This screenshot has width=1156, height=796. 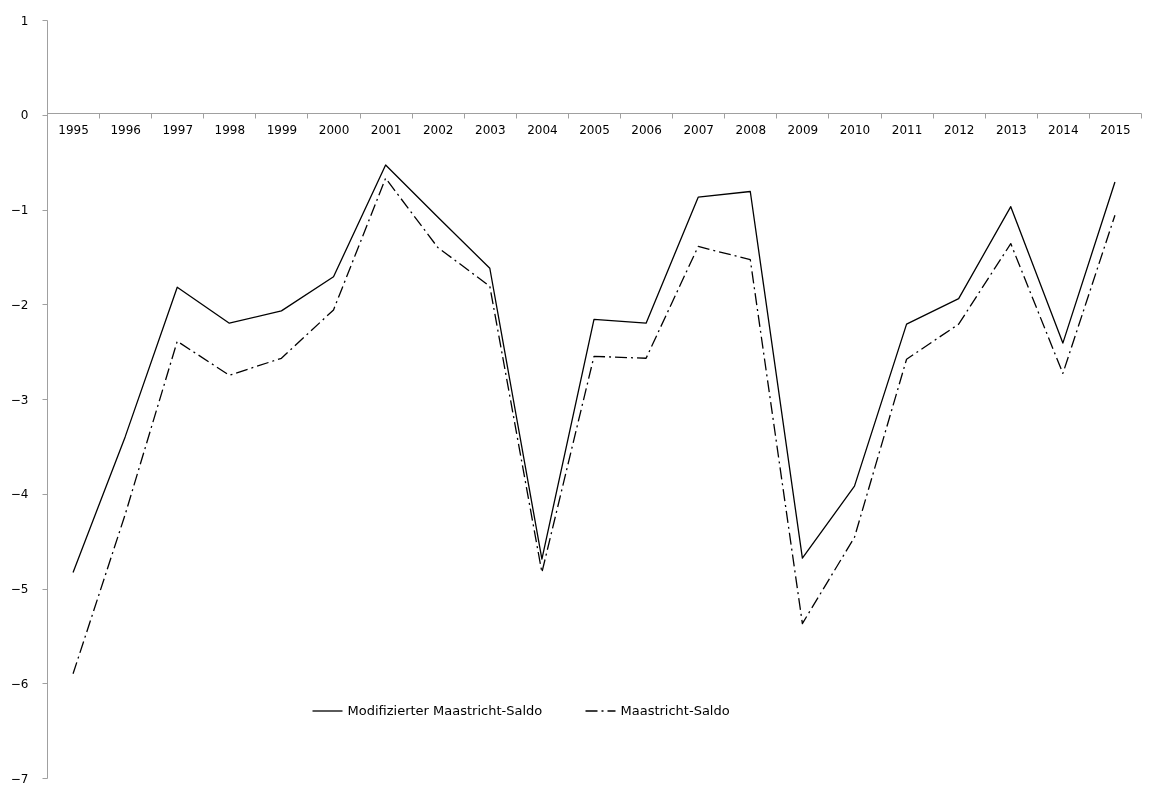 I want to click on x-tick-label: 1997, so click(x=178, y=129).